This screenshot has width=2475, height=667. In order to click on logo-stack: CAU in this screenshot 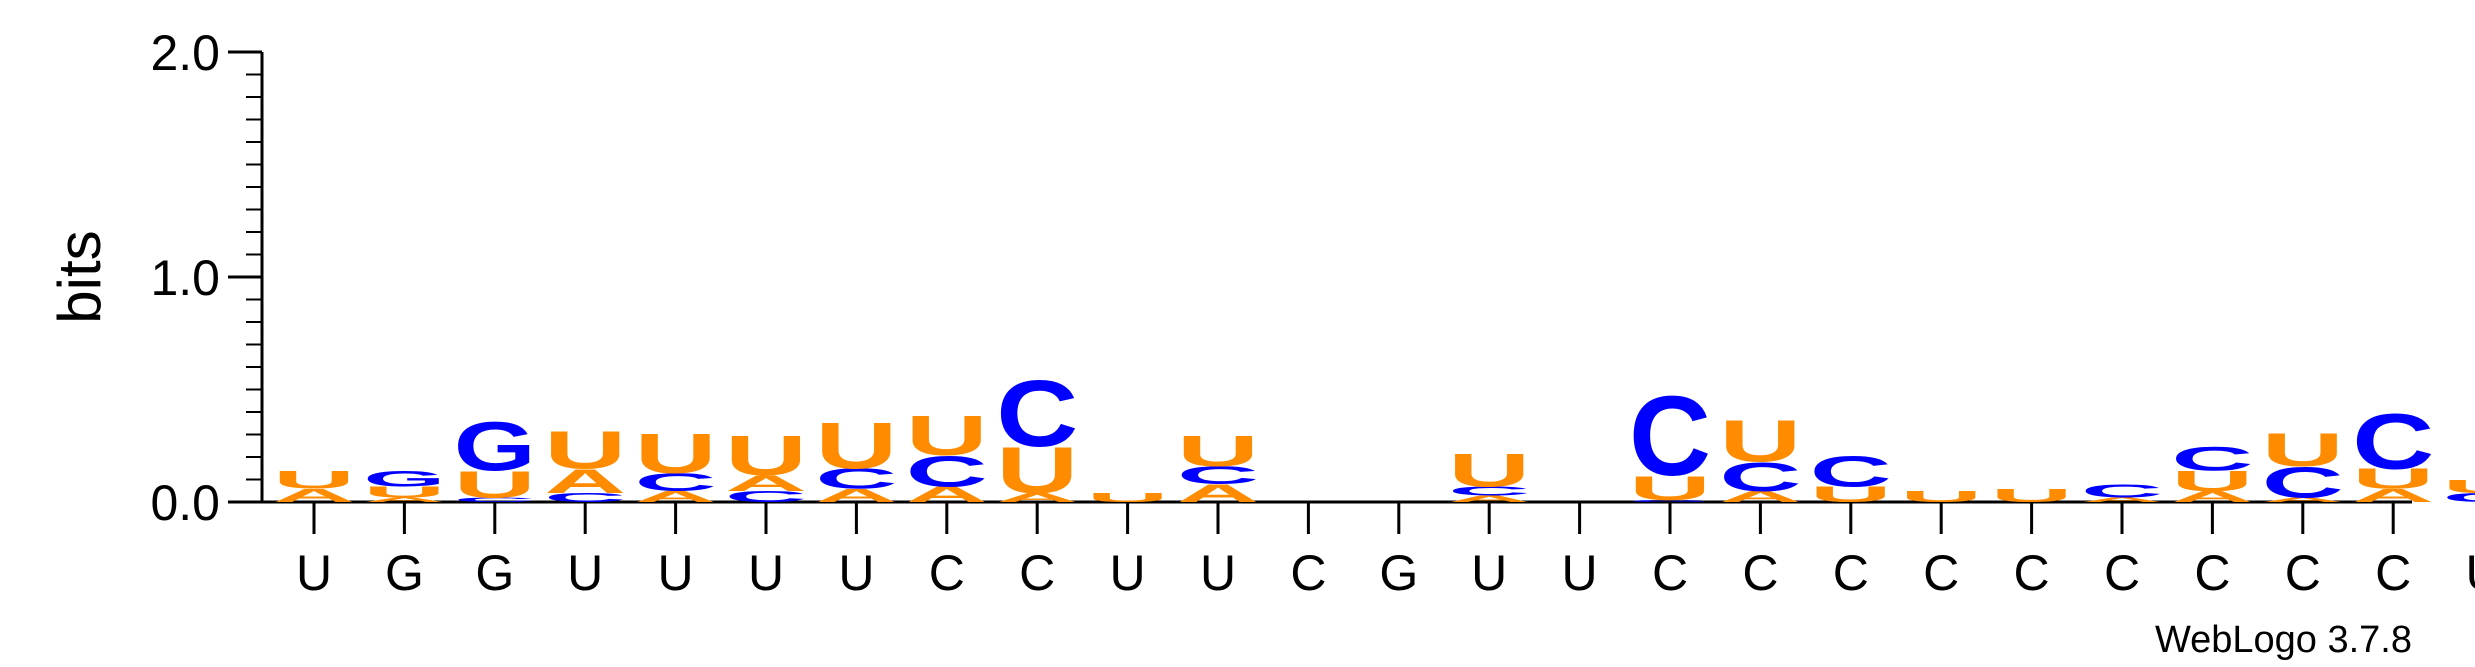, I will do `click(766, 465)`.